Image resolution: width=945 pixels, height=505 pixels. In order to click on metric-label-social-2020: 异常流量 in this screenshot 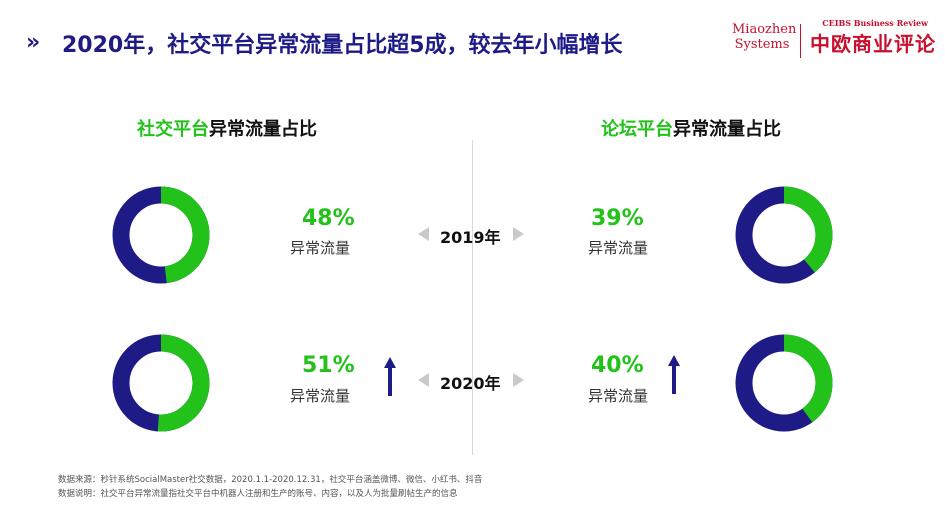, I will do `click(320, 396)`.